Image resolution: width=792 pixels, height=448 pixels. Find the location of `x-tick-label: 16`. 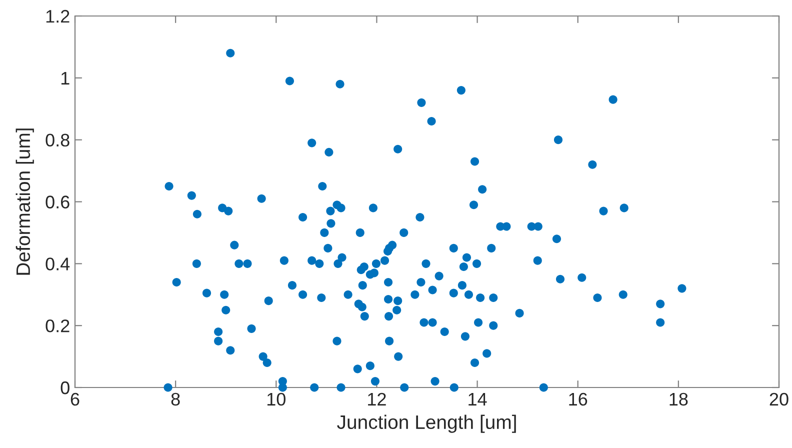

x-tick-label: 16 is located at coordinates (578, 399).